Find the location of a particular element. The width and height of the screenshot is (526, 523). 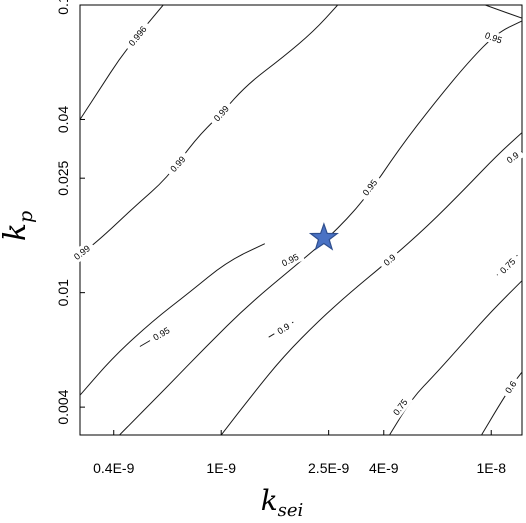

contour-label-0-9-8: 0.9 is located at coordinates (389, 260).